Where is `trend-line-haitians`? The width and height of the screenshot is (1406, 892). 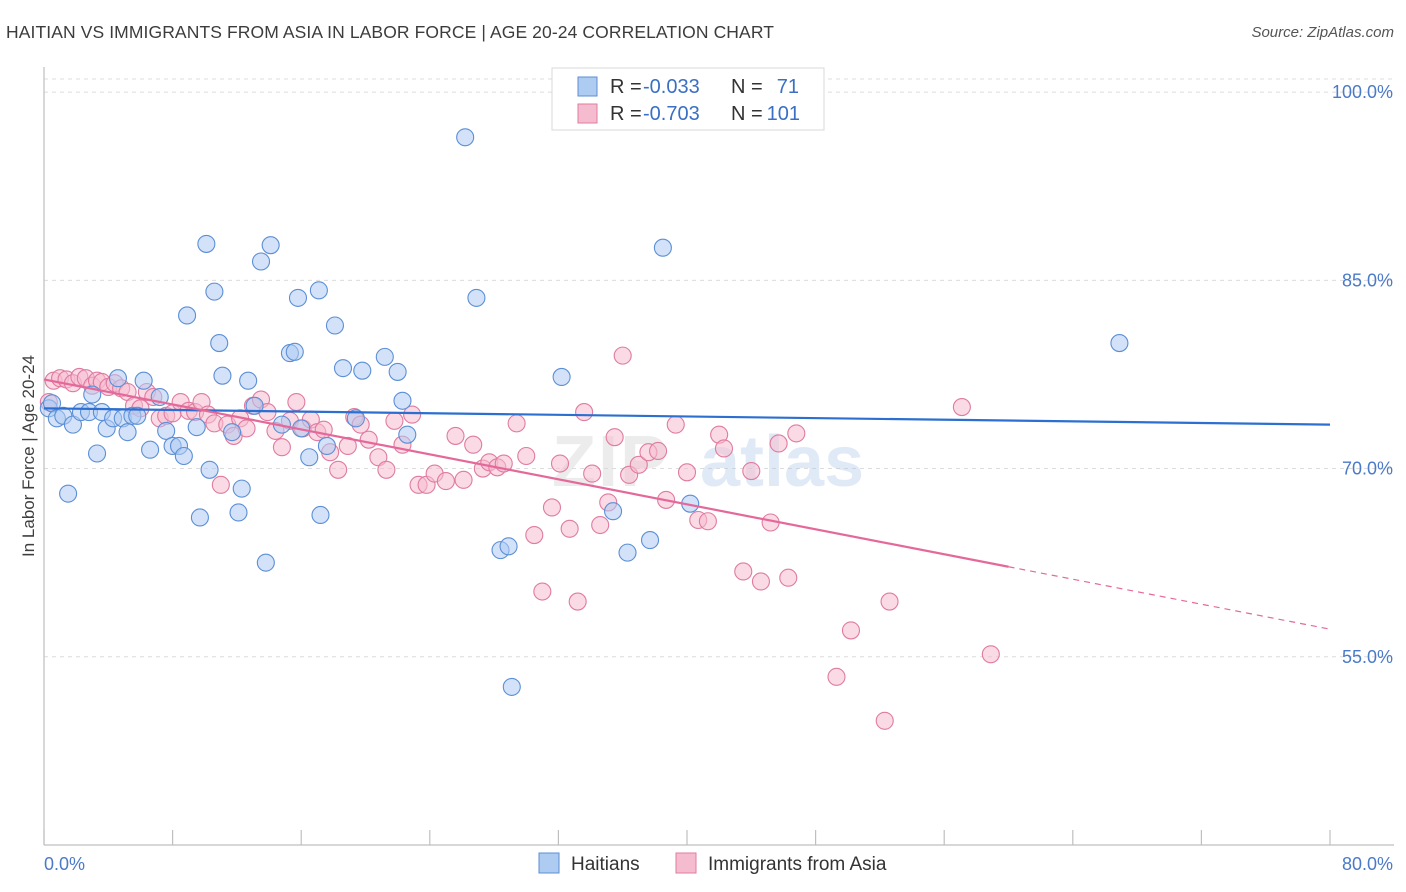
trend-line-haitians is located at coordinates (687, 416).